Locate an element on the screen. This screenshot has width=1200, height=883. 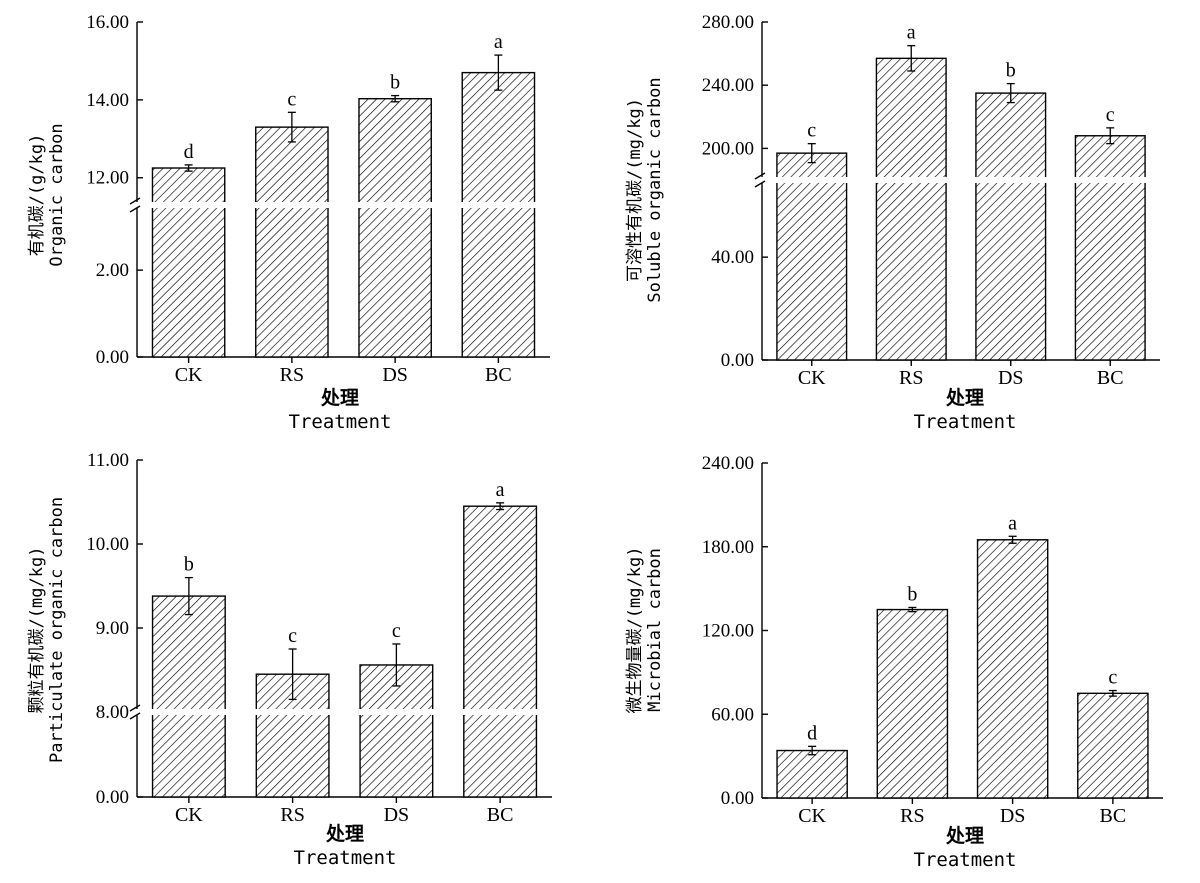
y-tick-label: 11.00 is located at coordinates (108, 460).